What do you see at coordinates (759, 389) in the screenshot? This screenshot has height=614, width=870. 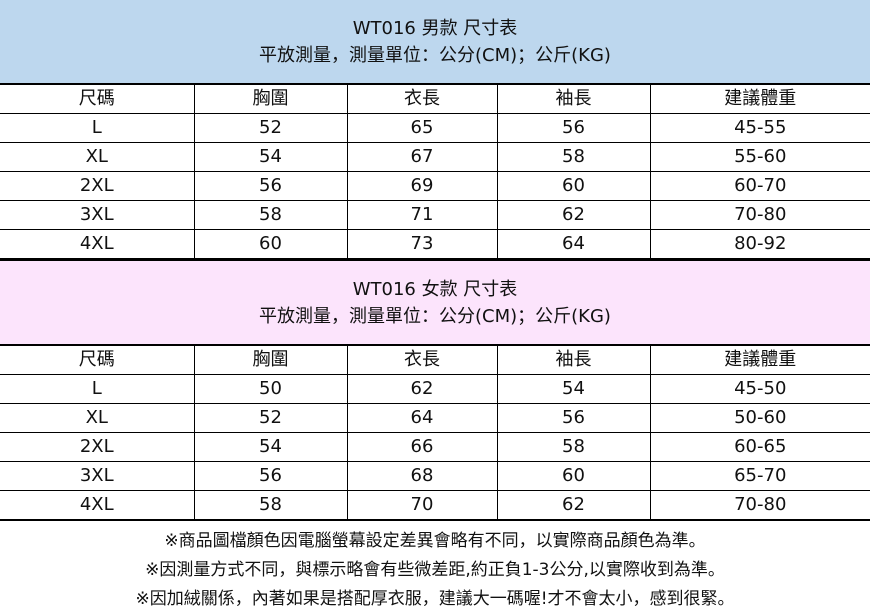 I see `table-cell: 45-50` at bounding box center [759, 389].